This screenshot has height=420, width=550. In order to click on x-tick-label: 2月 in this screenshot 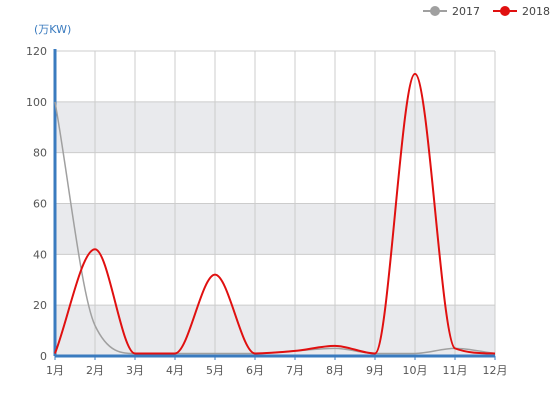, I will do `click(95, 370)`.